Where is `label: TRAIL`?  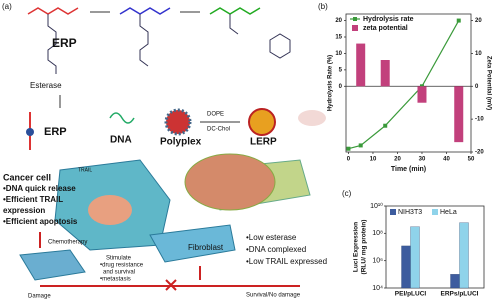 label: TRAIL is located at coordinates (85, 170).